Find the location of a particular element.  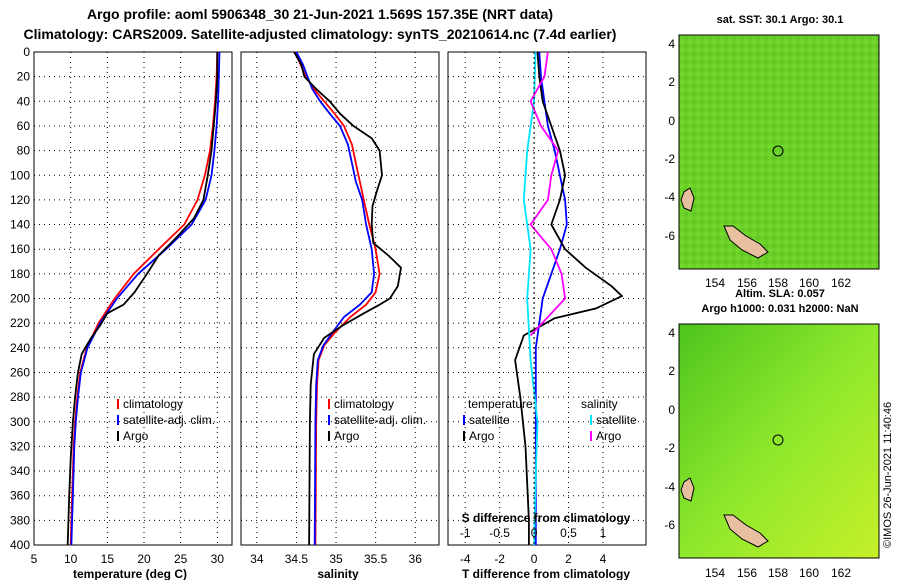

y-tick-label: 400 is located at coordinates (20, 545).